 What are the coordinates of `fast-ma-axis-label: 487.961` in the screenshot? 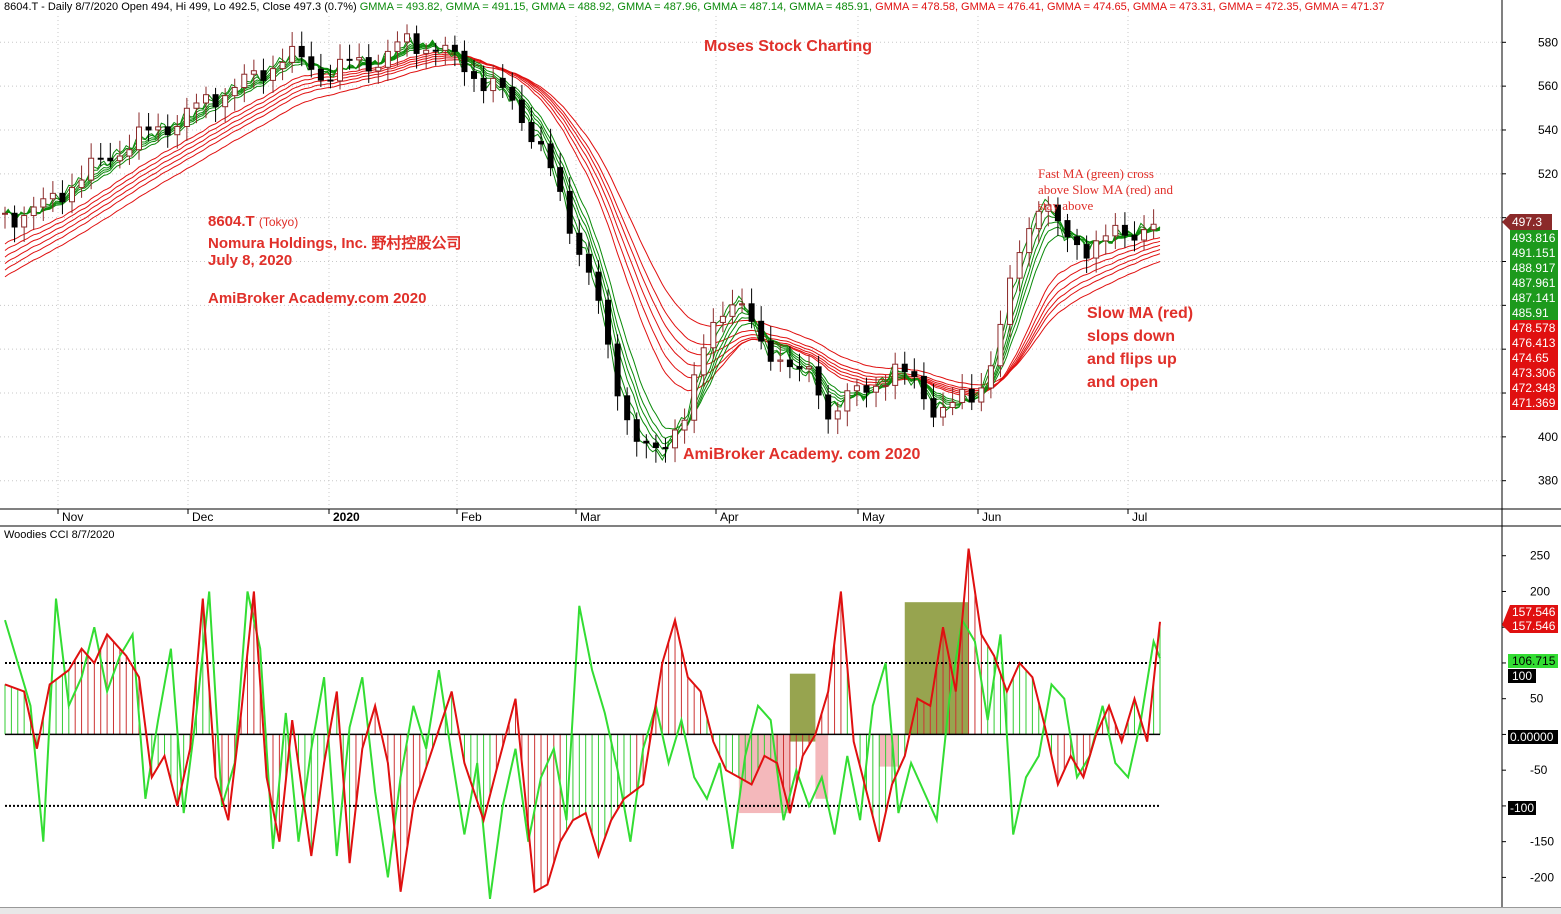 It's located at (1534, 283).